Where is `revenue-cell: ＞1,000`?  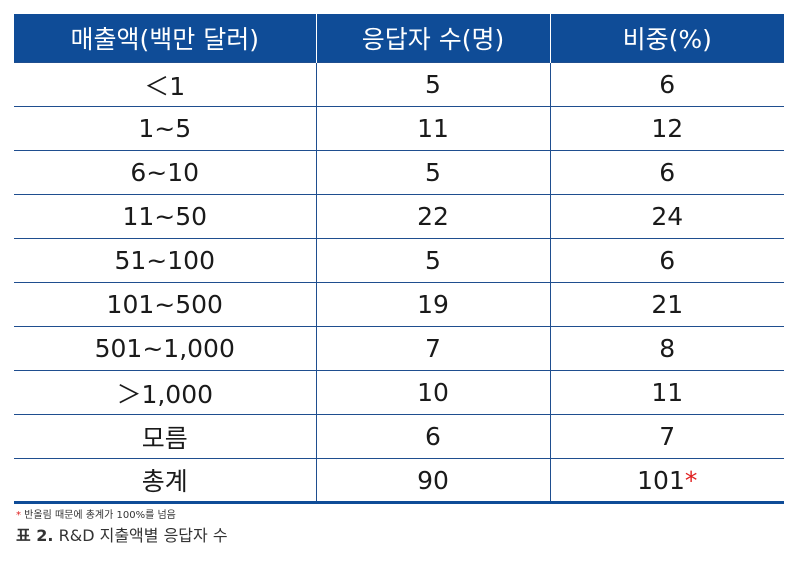
revenue-cell: ＞1,000 is located at coordinates (165, 392).